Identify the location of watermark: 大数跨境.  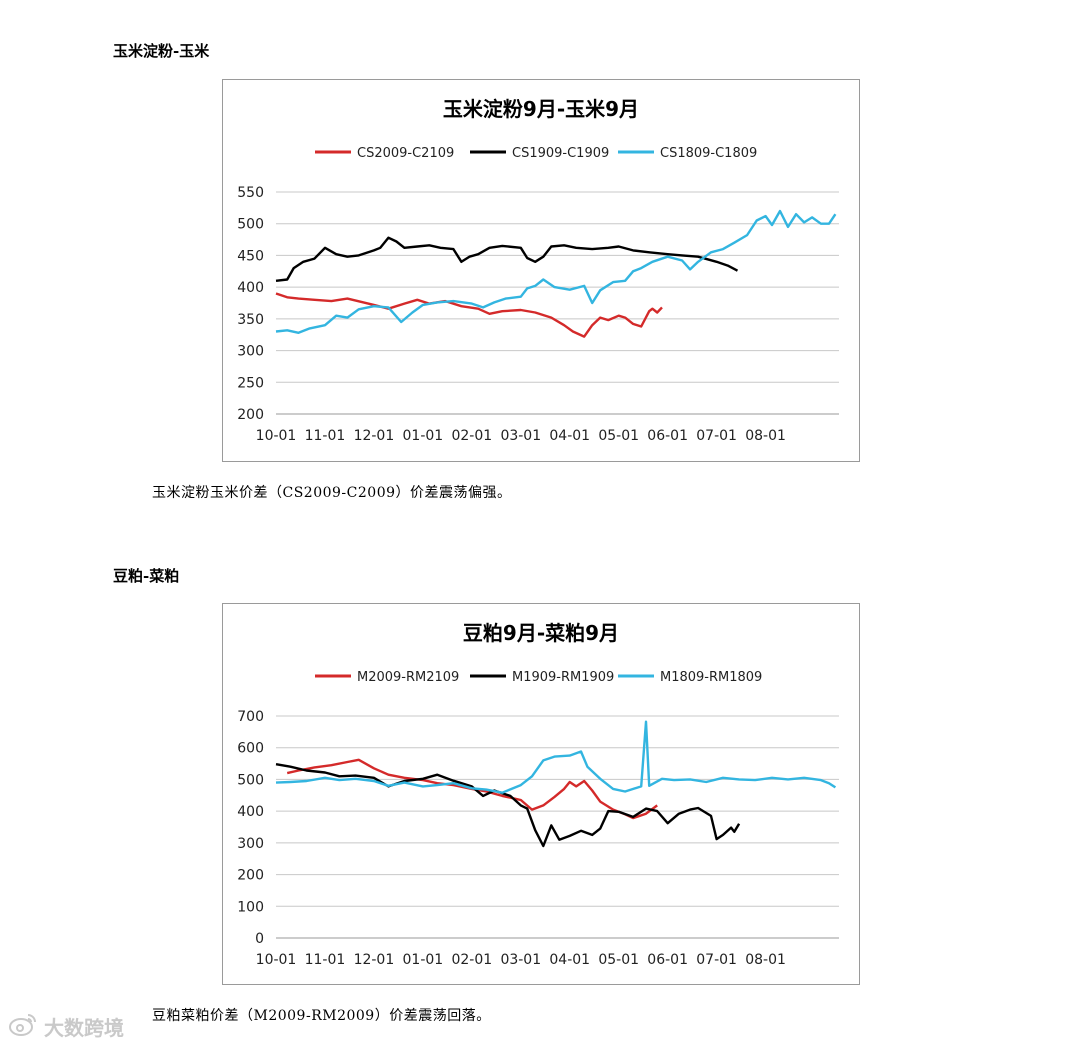
(66, 1026).